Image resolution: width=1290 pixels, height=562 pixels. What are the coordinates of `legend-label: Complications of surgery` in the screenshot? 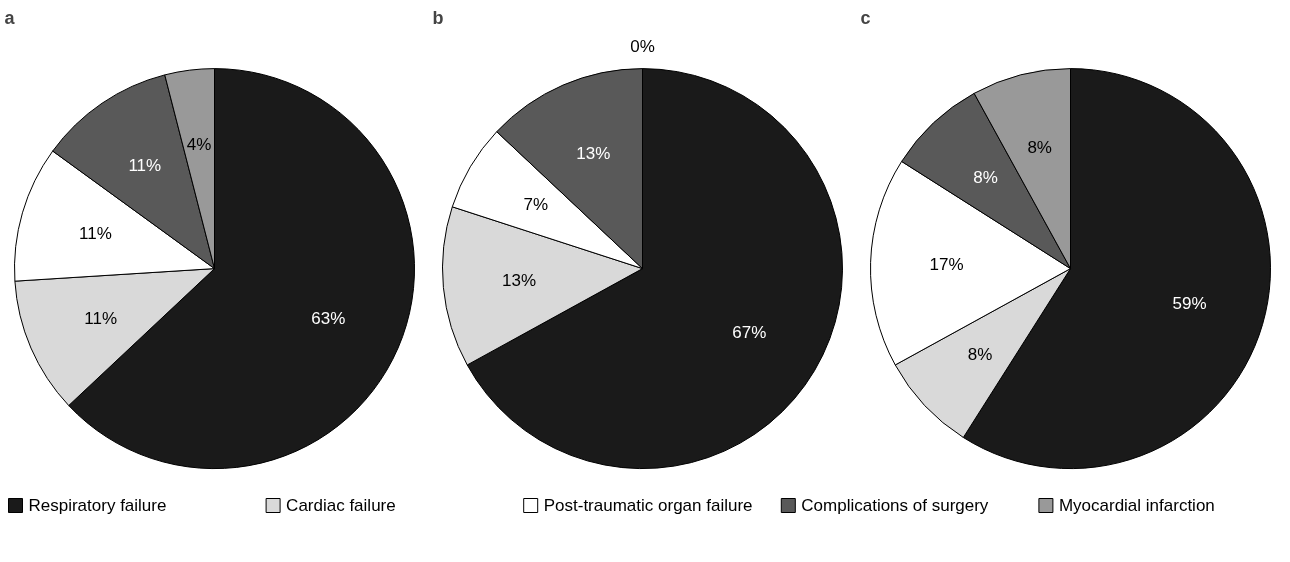 It's located at (895, 505).